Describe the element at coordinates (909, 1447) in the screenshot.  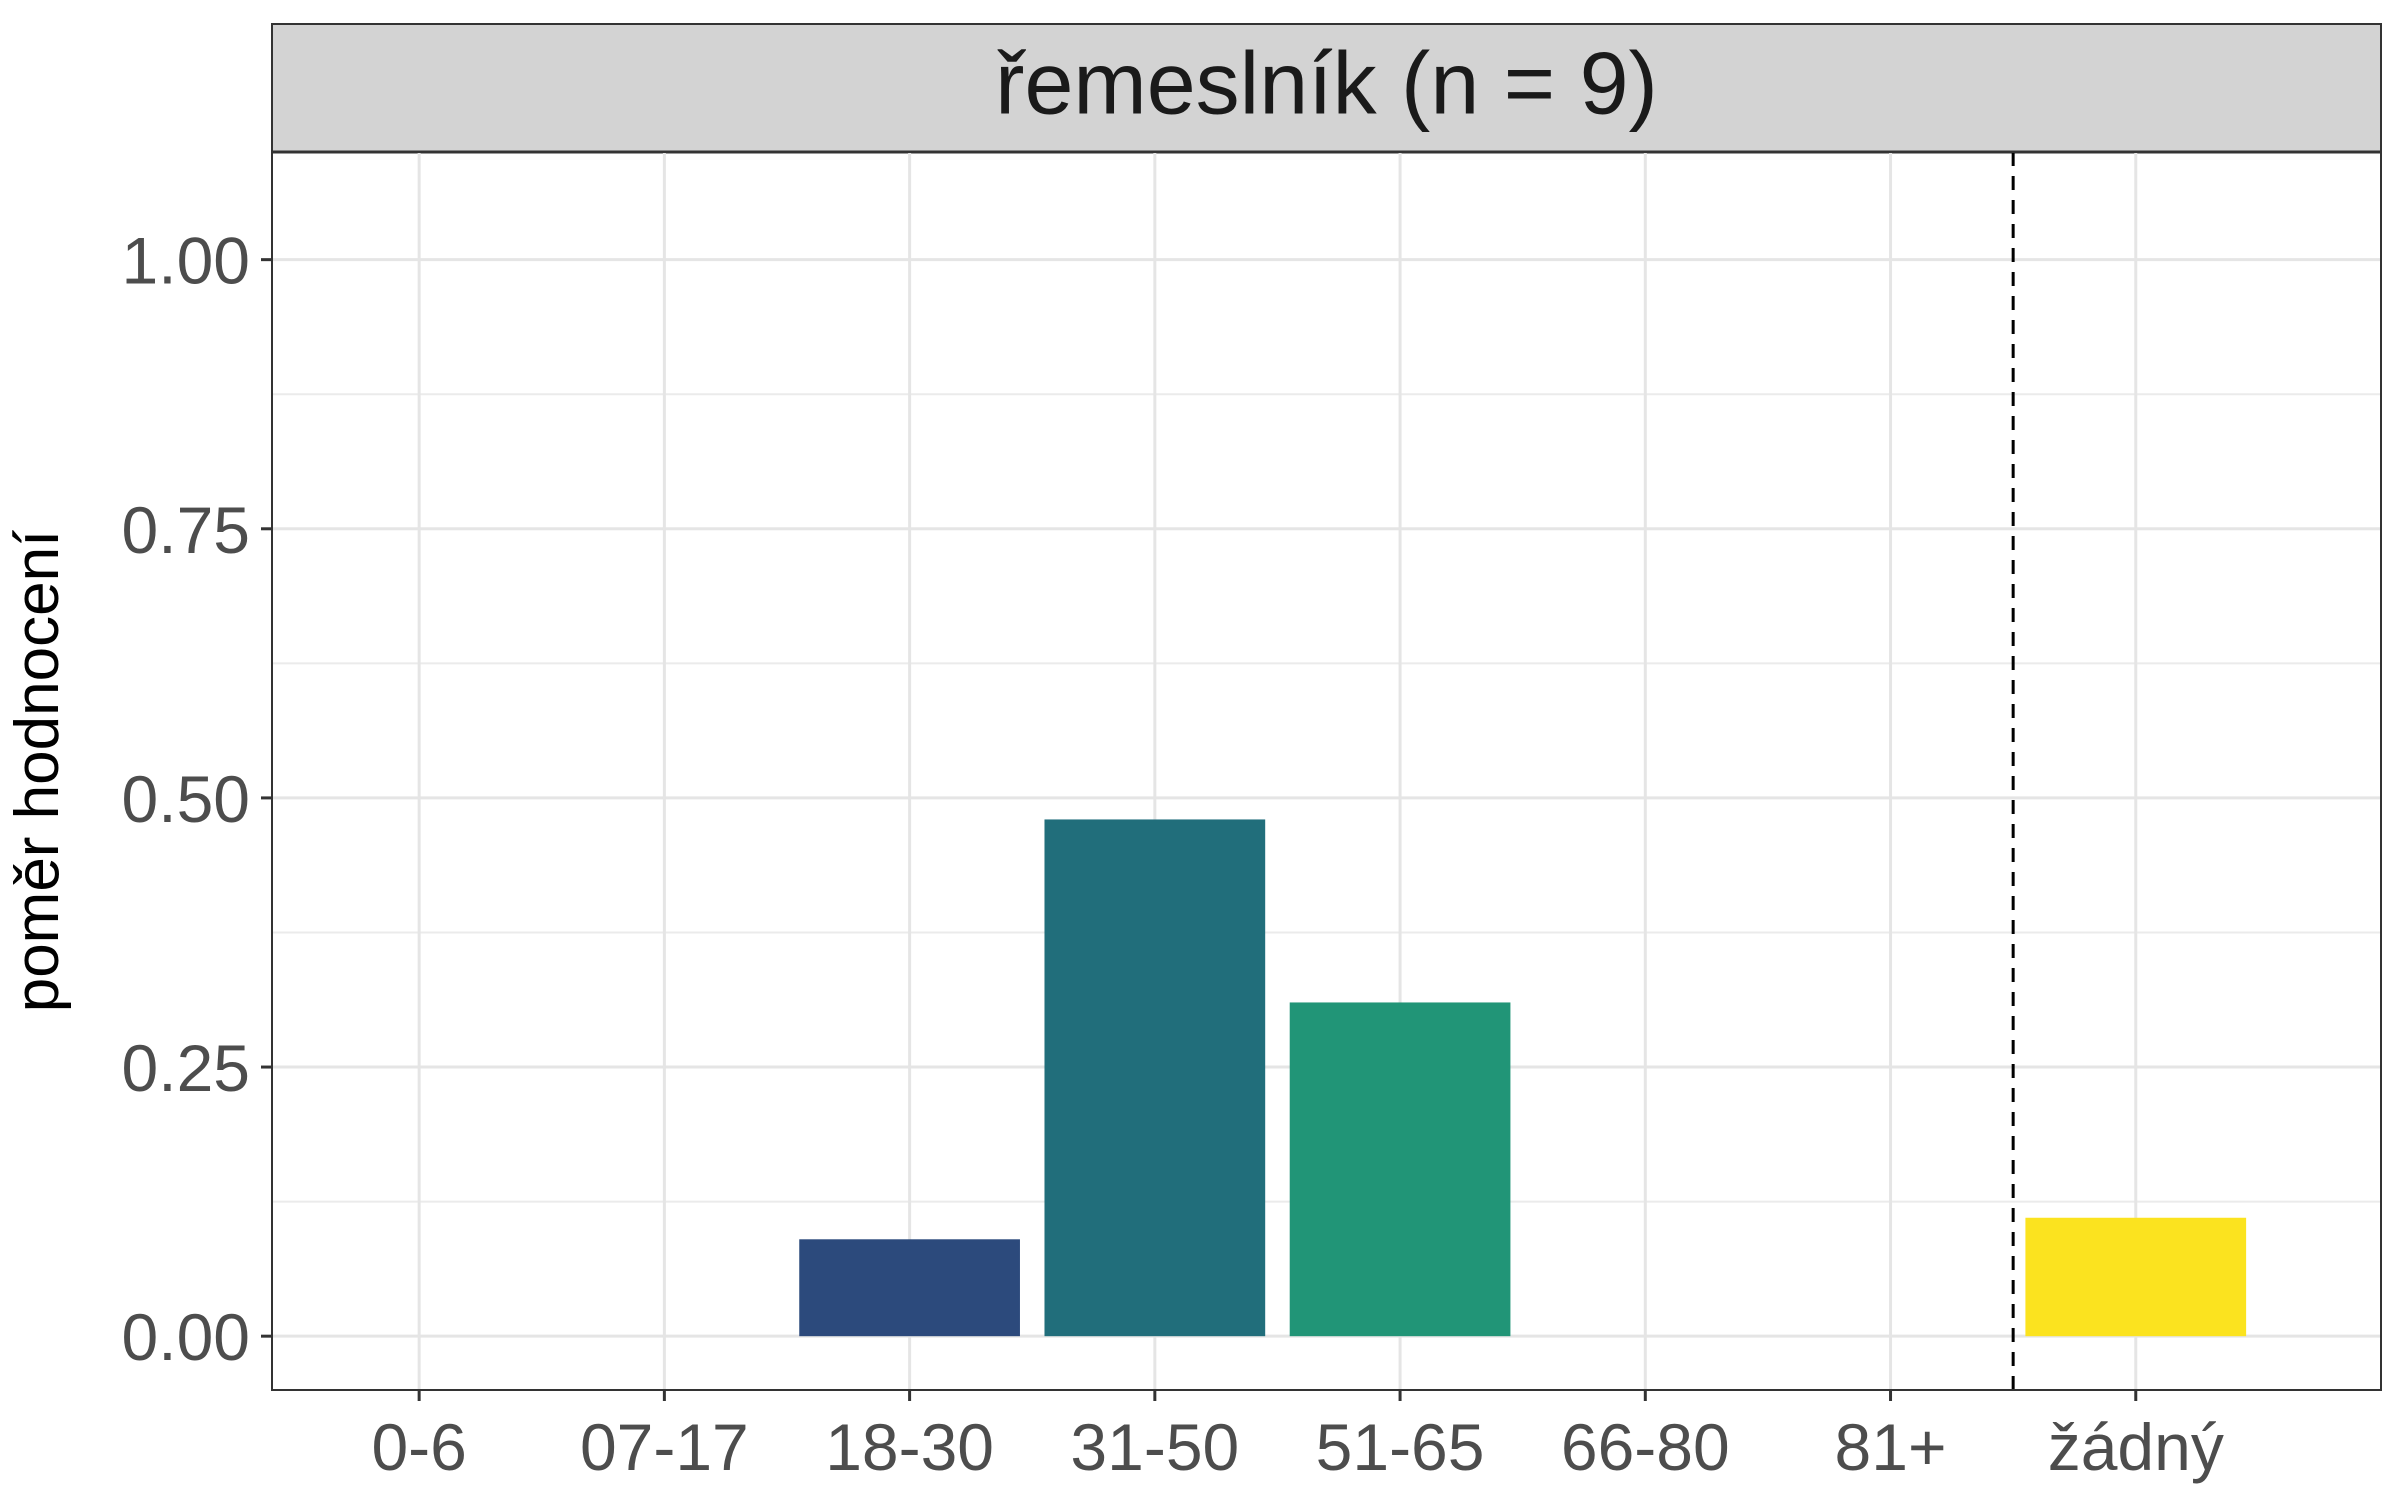
I see `x-tick-label: 18-30` at that location.